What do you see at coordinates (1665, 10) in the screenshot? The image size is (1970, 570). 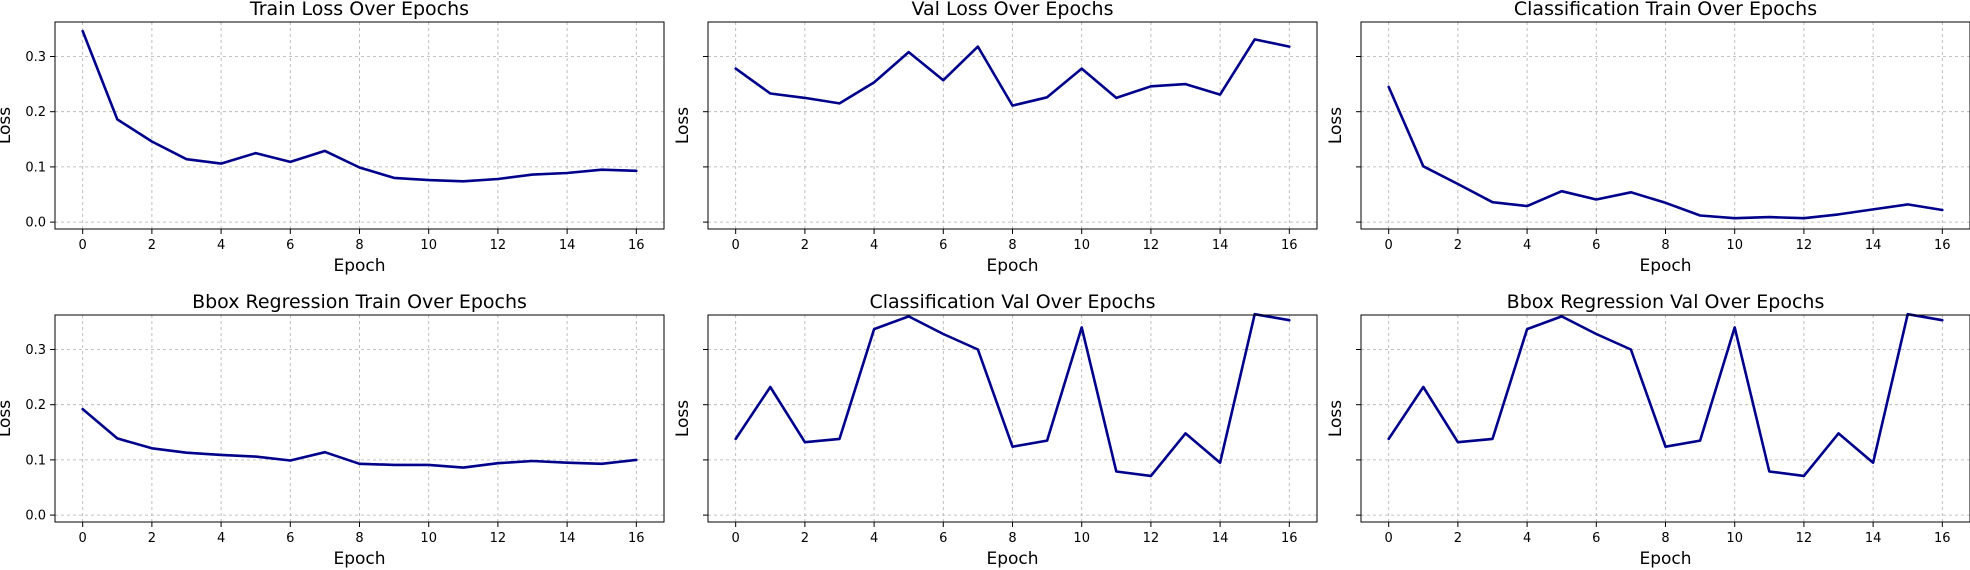 I see `chart-title: Classification Train Over Epochs` at bounding box center [1665, 10].